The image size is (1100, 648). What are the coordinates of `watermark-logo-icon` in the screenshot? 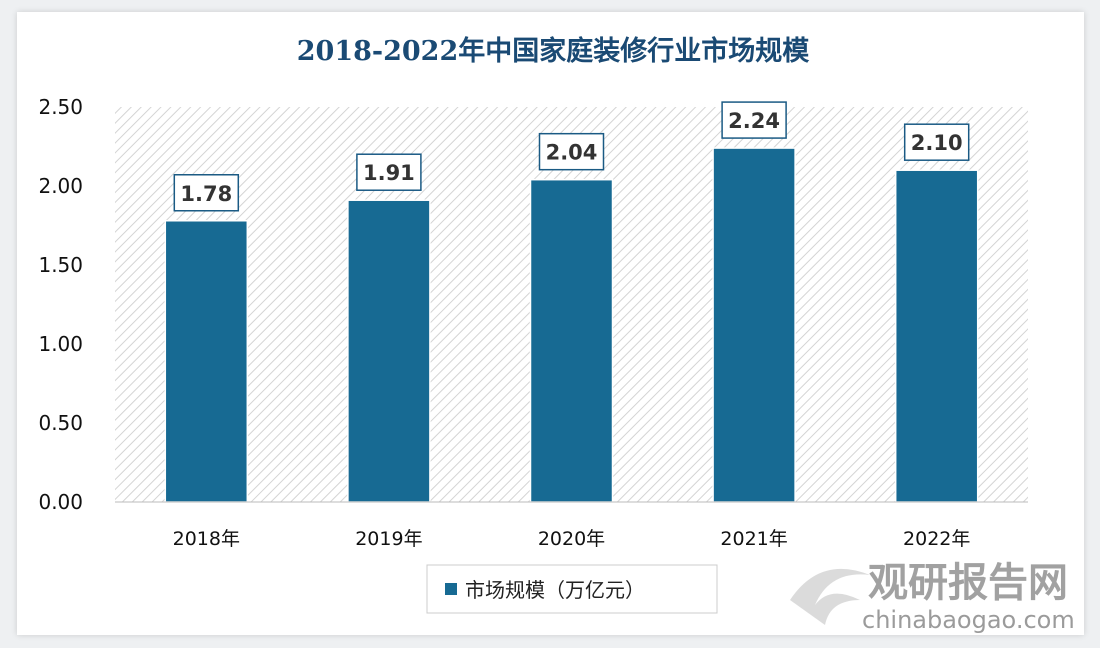 It's located at (830, 596).